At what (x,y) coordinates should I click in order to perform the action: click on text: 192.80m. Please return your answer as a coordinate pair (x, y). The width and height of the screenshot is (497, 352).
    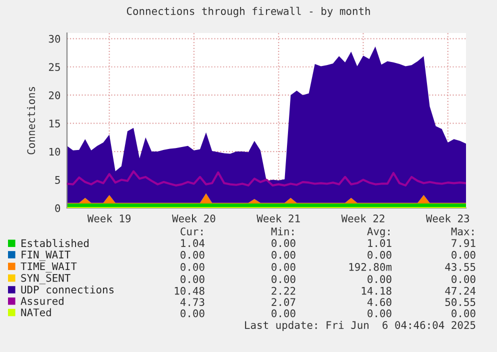
    Looking at the image, I should click on (370, 267).